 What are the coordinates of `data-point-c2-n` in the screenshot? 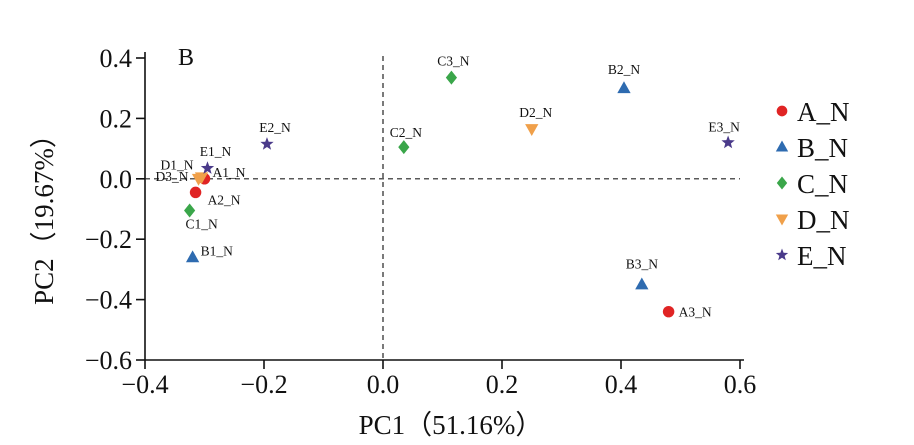 It's located at (404, 147).